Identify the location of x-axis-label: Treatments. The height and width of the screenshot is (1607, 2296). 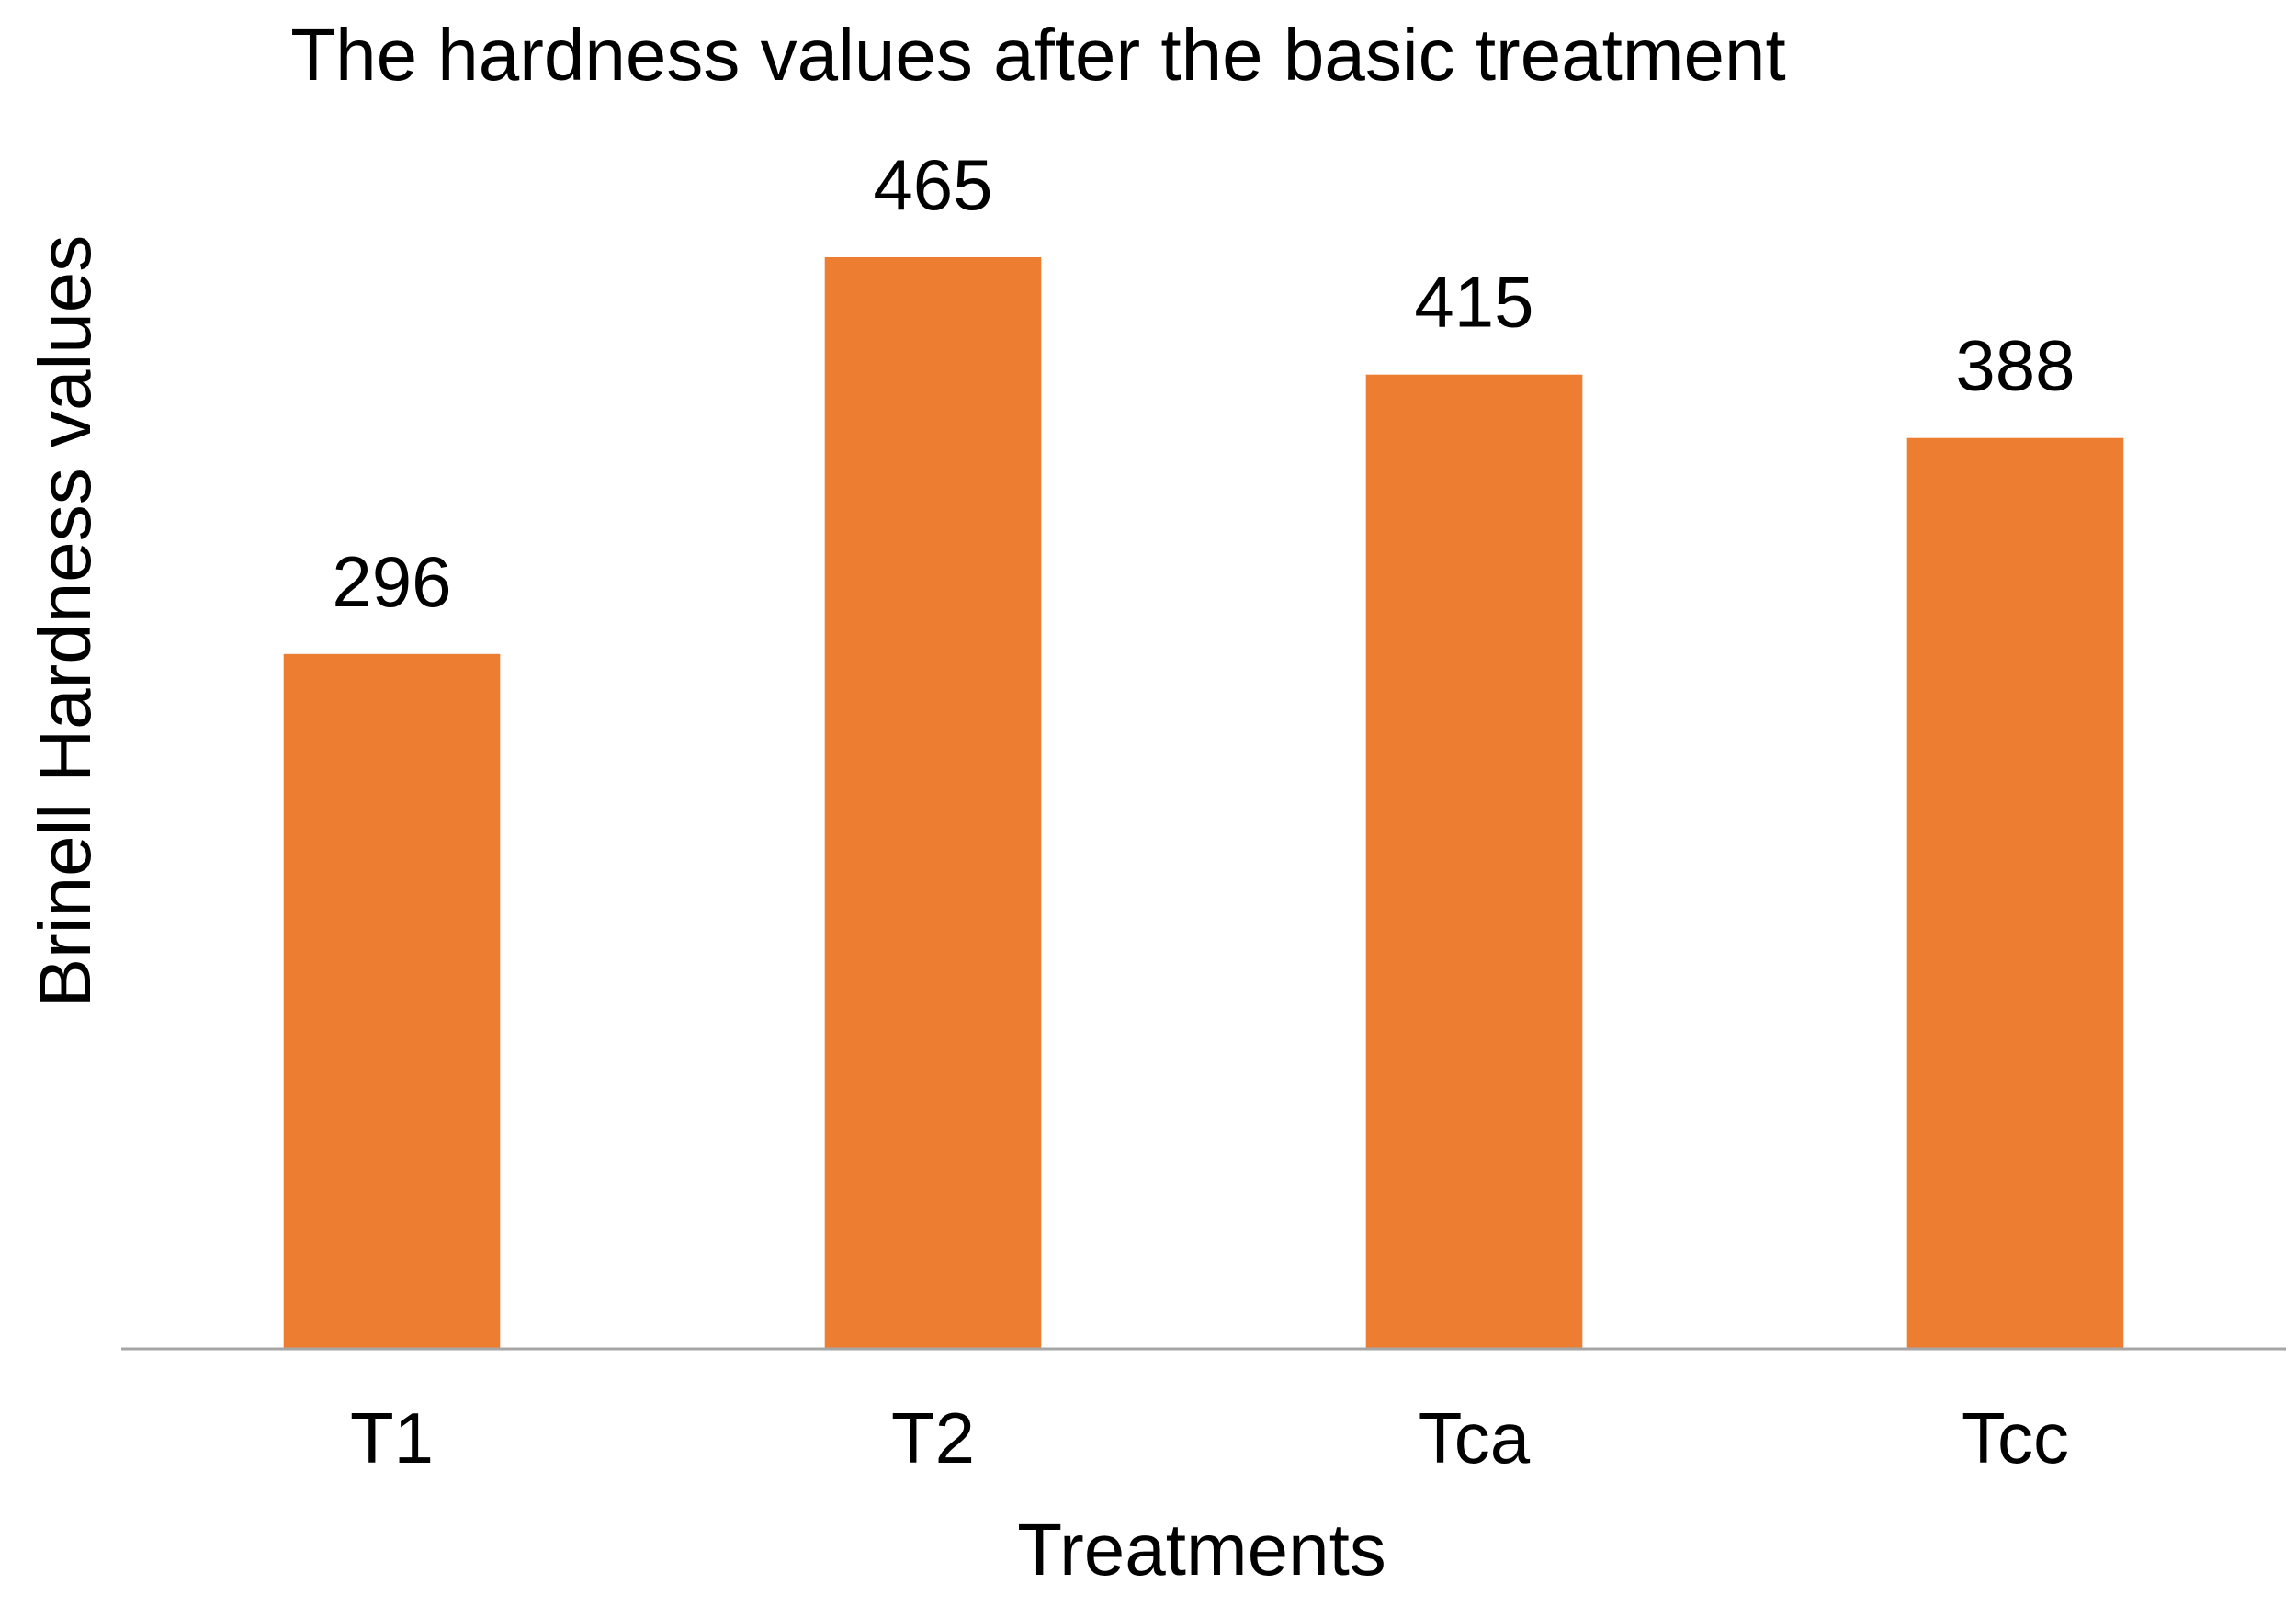
(1201, 1550).